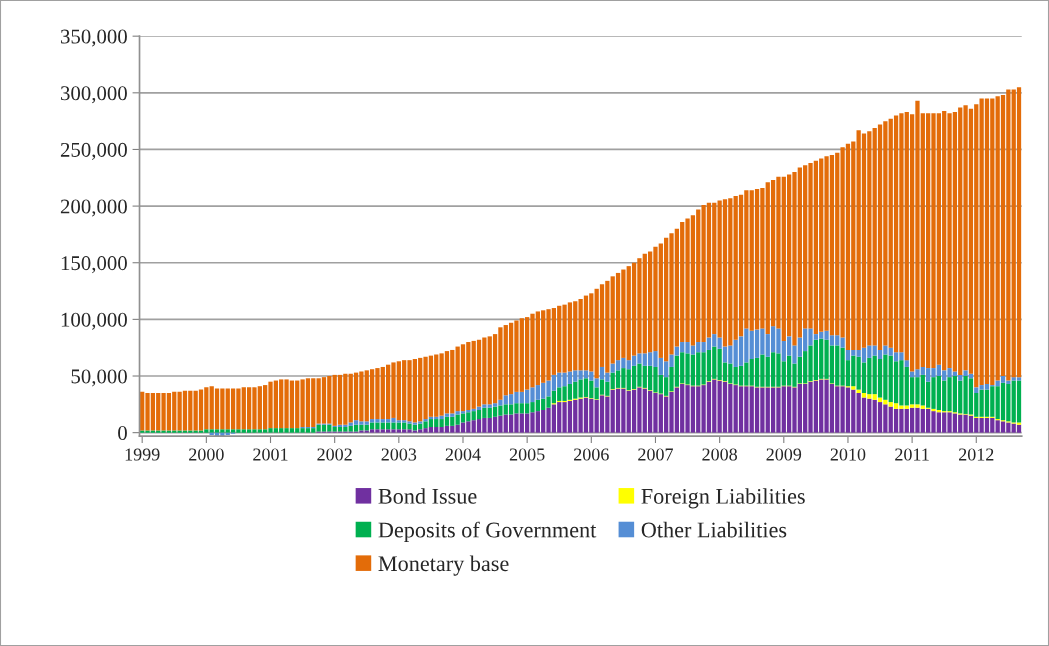 This screenshot has width=1049, height=646. Describe the element at coordinates (714, 529) in the screenshot. I see `legend-label: Other Liabilities` at that location.